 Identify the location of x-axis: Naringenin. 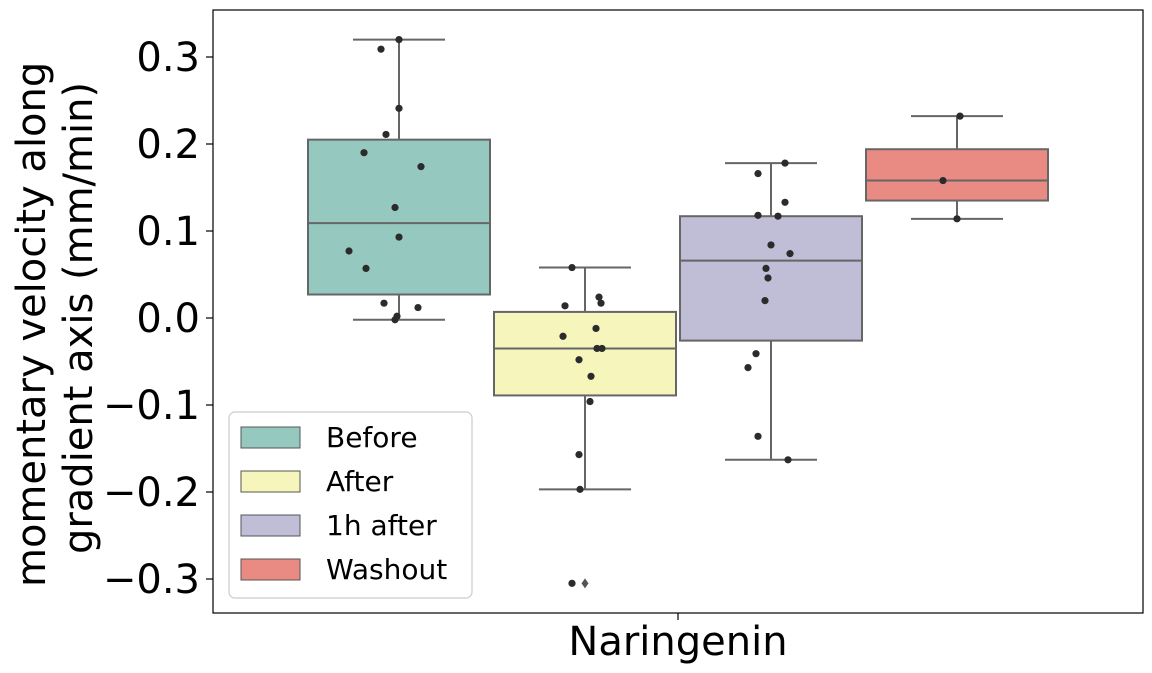
(678, 639).